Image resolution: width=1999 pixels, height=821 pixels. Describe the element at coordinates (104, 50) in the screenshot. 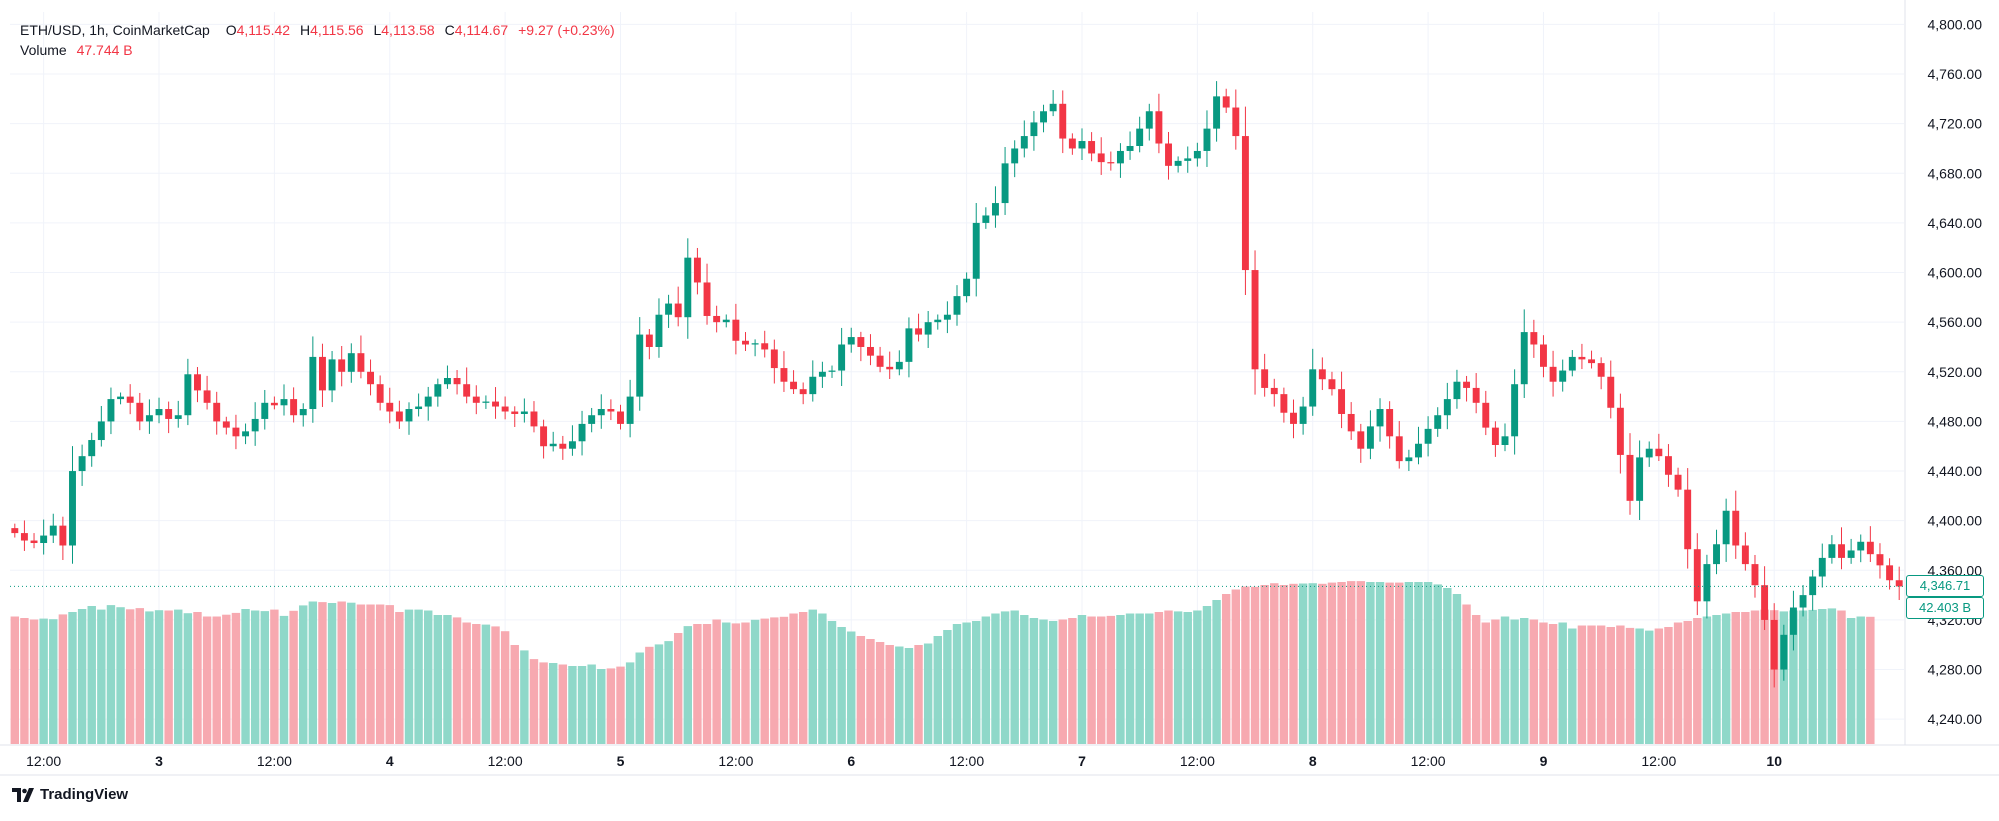

I see `volume-value: 47.744 B` at that location.